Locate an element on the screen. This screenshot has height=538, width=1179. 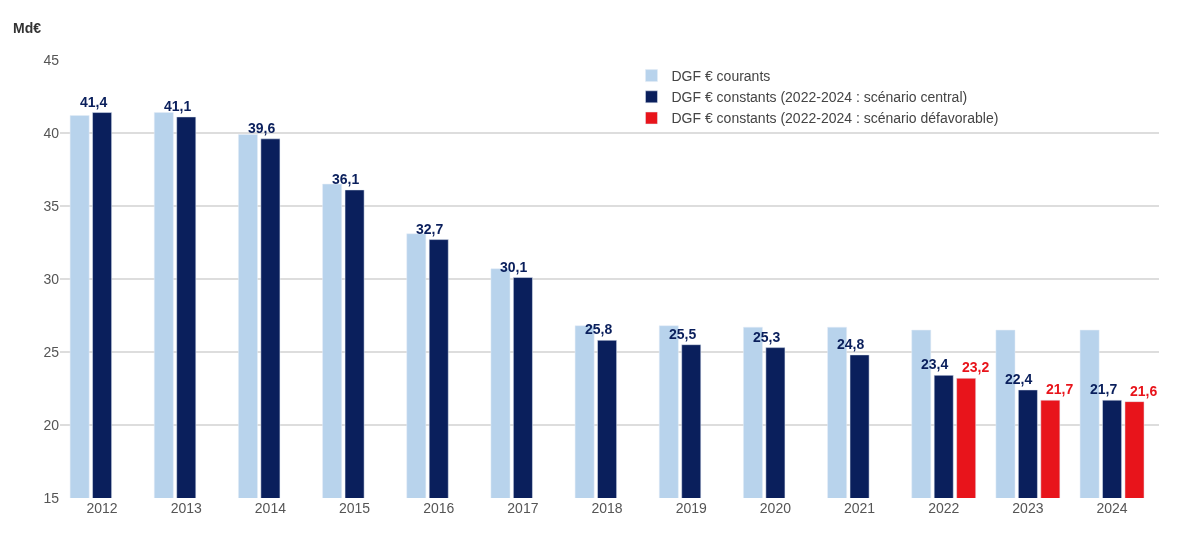
data-label: 23,2 is located at coordinates (976, 367).